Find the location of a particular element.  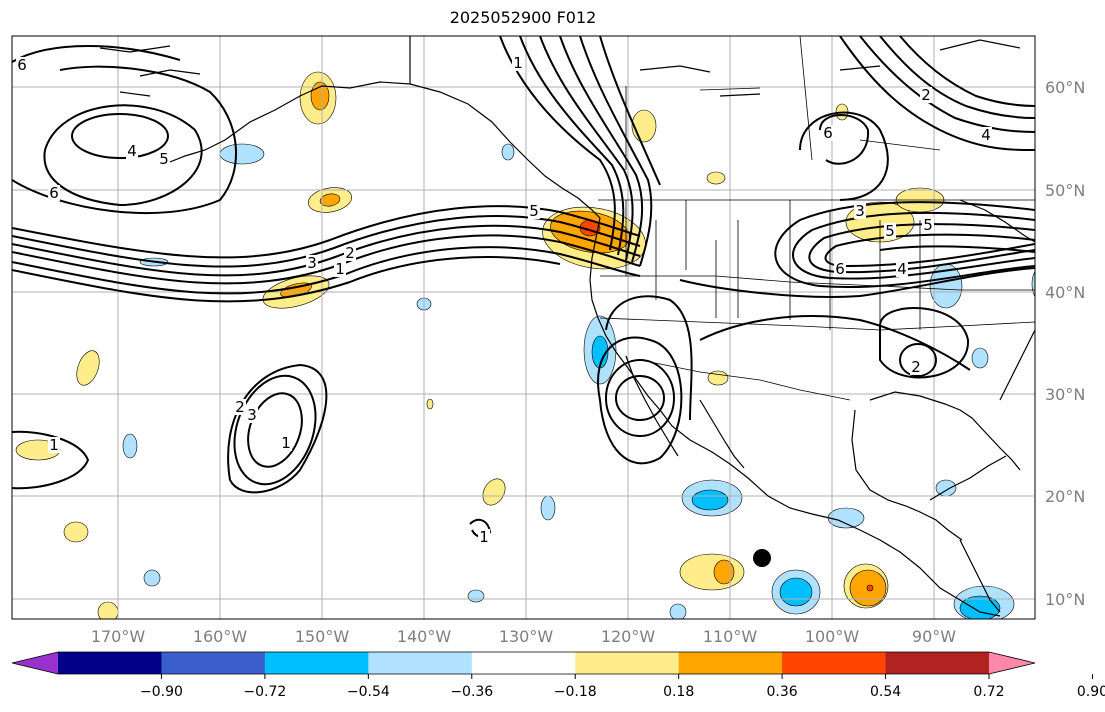

colorbar-tick-label: −0.54 is located at coordinates (368, 692).